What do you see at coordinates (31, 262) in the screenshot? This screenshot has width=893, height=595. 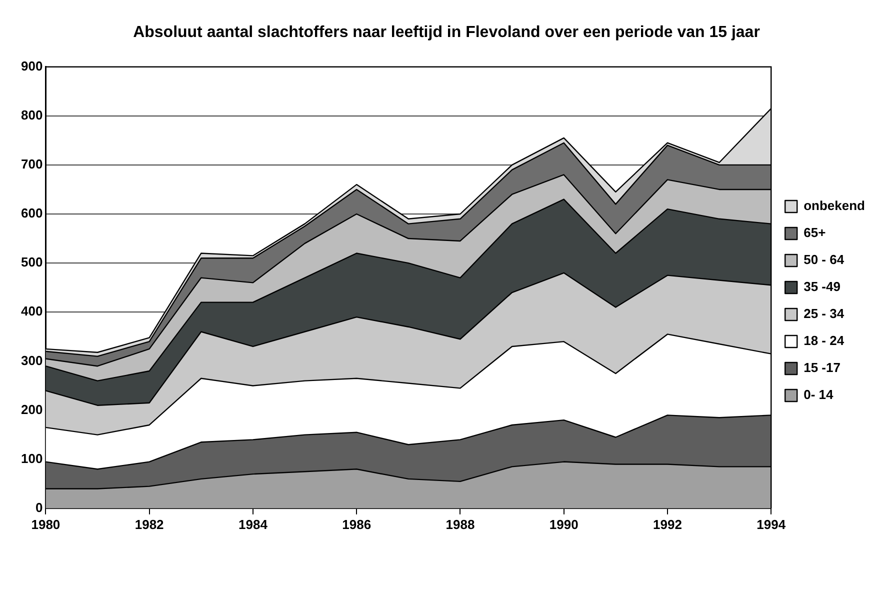 I see `y-tick-label: 500` at bounding box center [31, 262].